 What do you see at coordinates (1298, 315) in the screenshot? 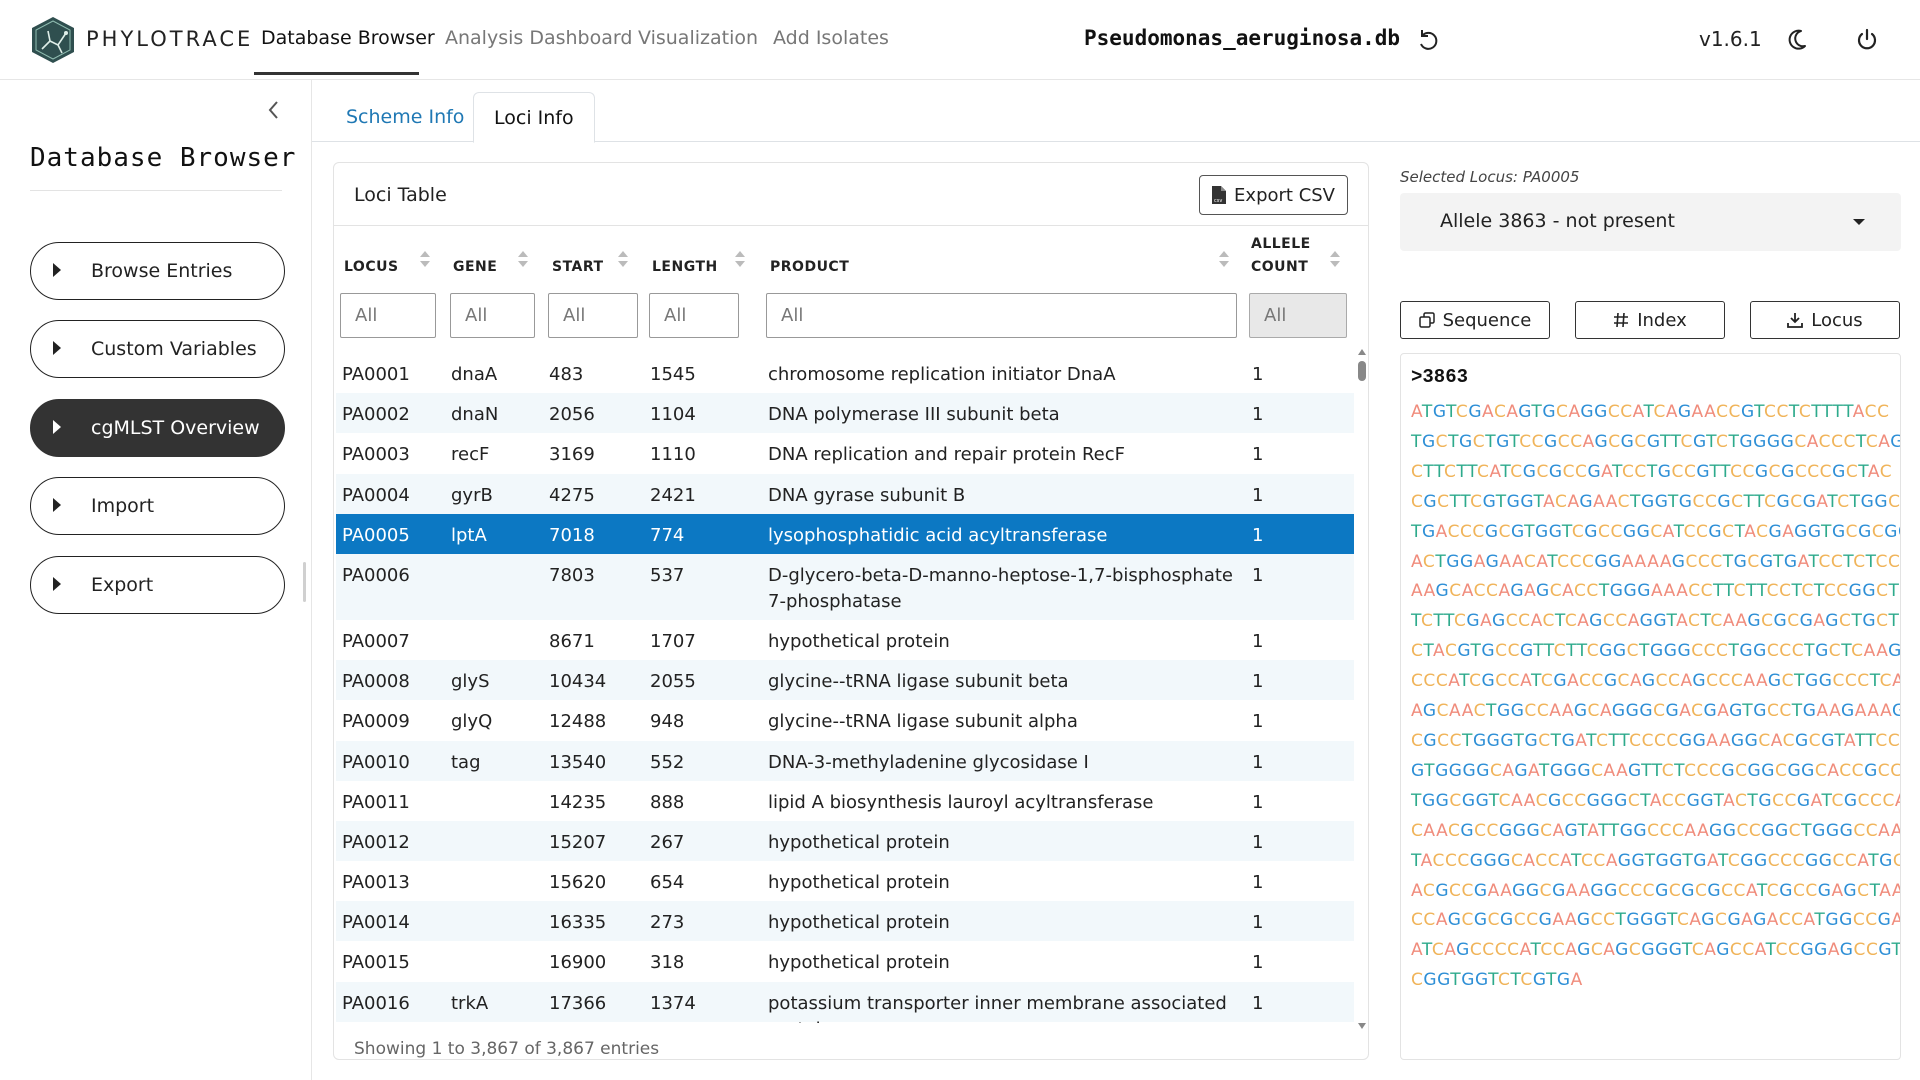
I see `filter-allele-count: All` at bounding box center [1298, 315].